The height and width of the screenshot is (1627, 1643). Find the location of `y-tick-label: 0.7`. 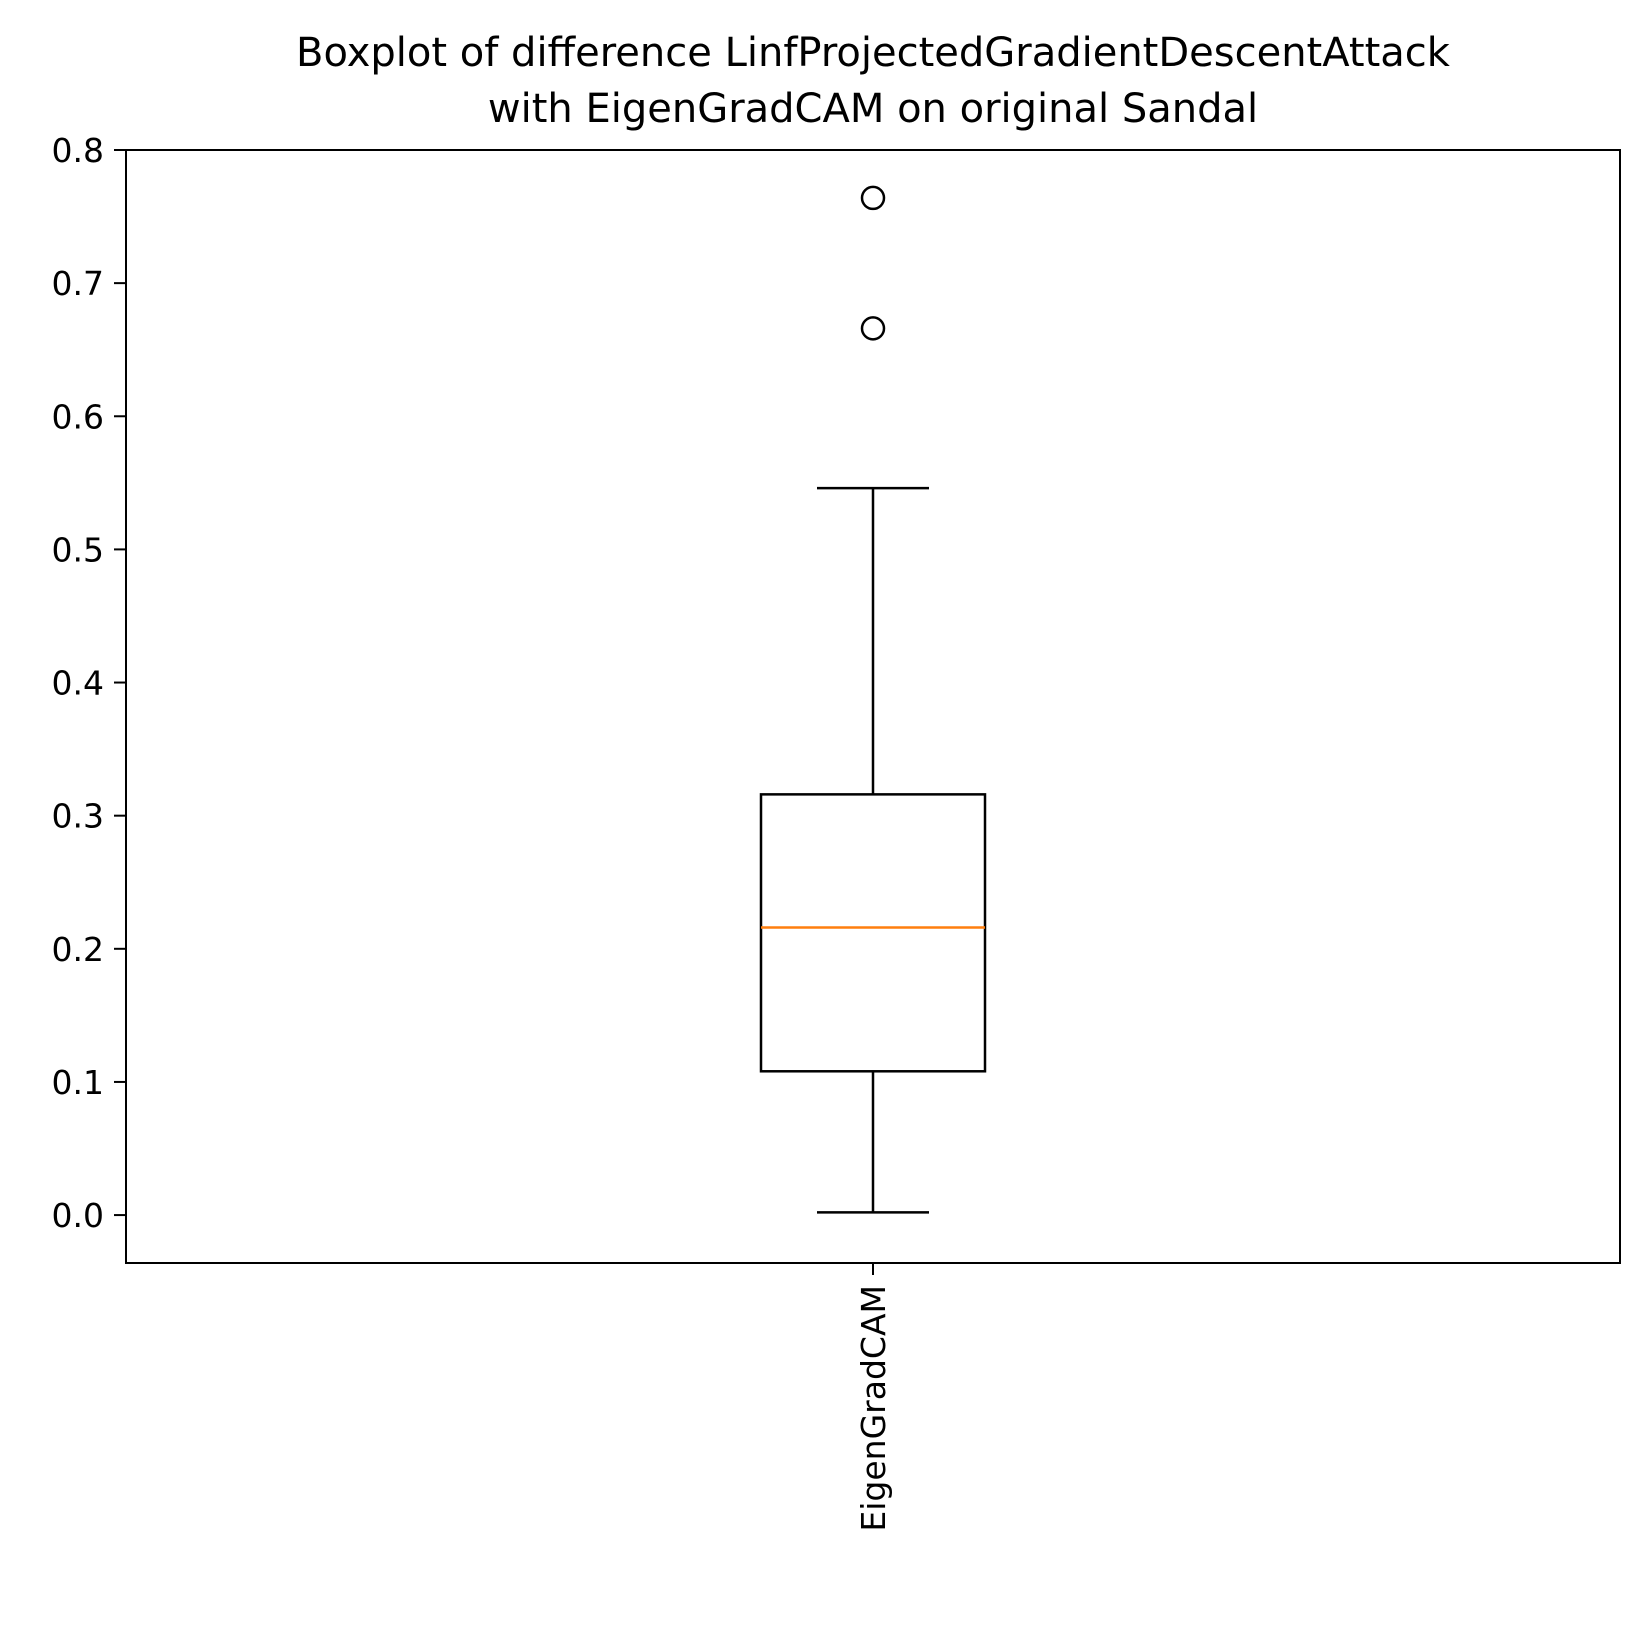

y-tick-label: 0.7 is located at coordinates (78, 283).